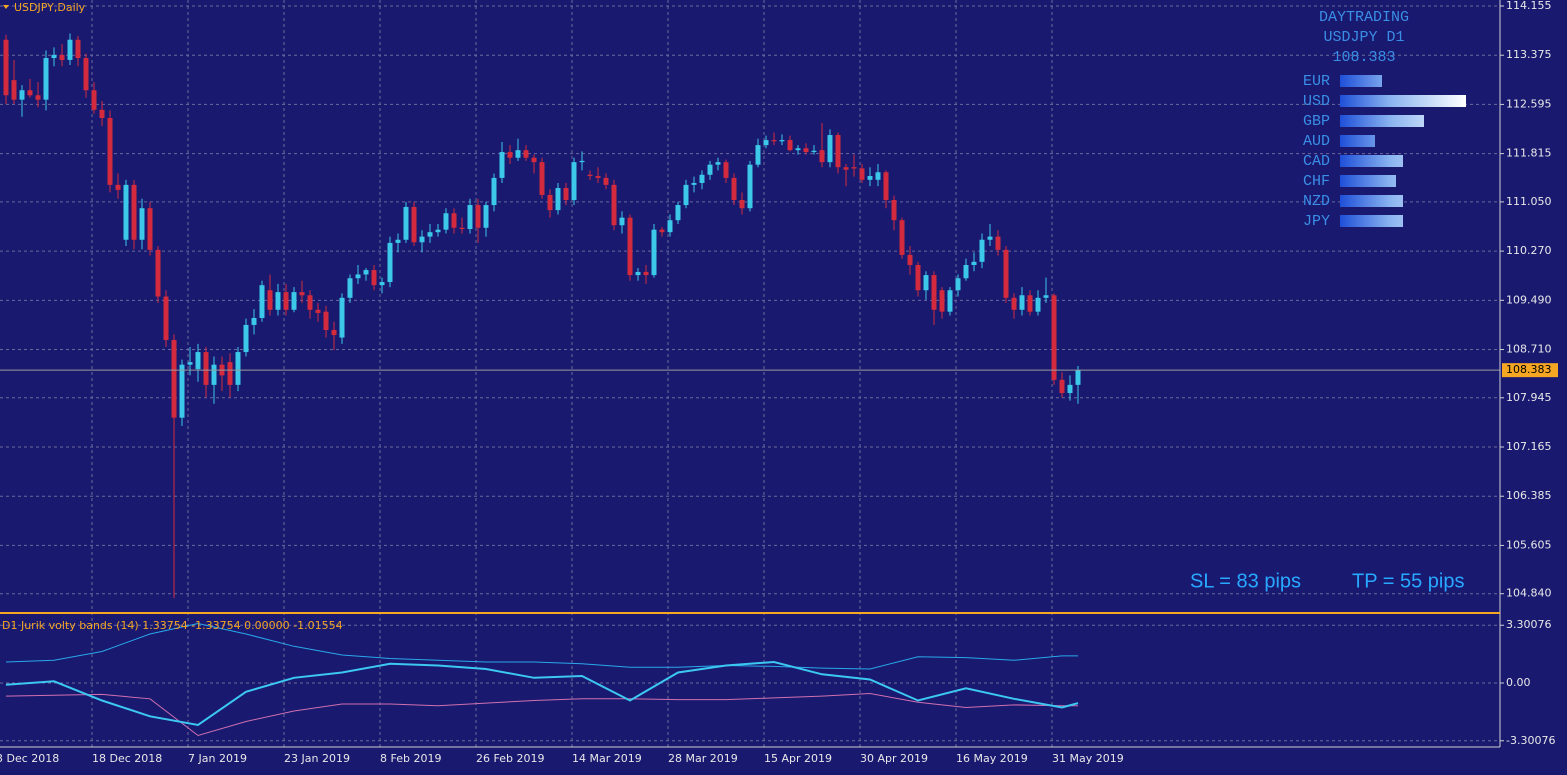 Image resolution: width=1567 pixels, height=775 pixels. Describe the element at coordinates (1530, 370) in the screenshot. I see `last-price-box` at that location.